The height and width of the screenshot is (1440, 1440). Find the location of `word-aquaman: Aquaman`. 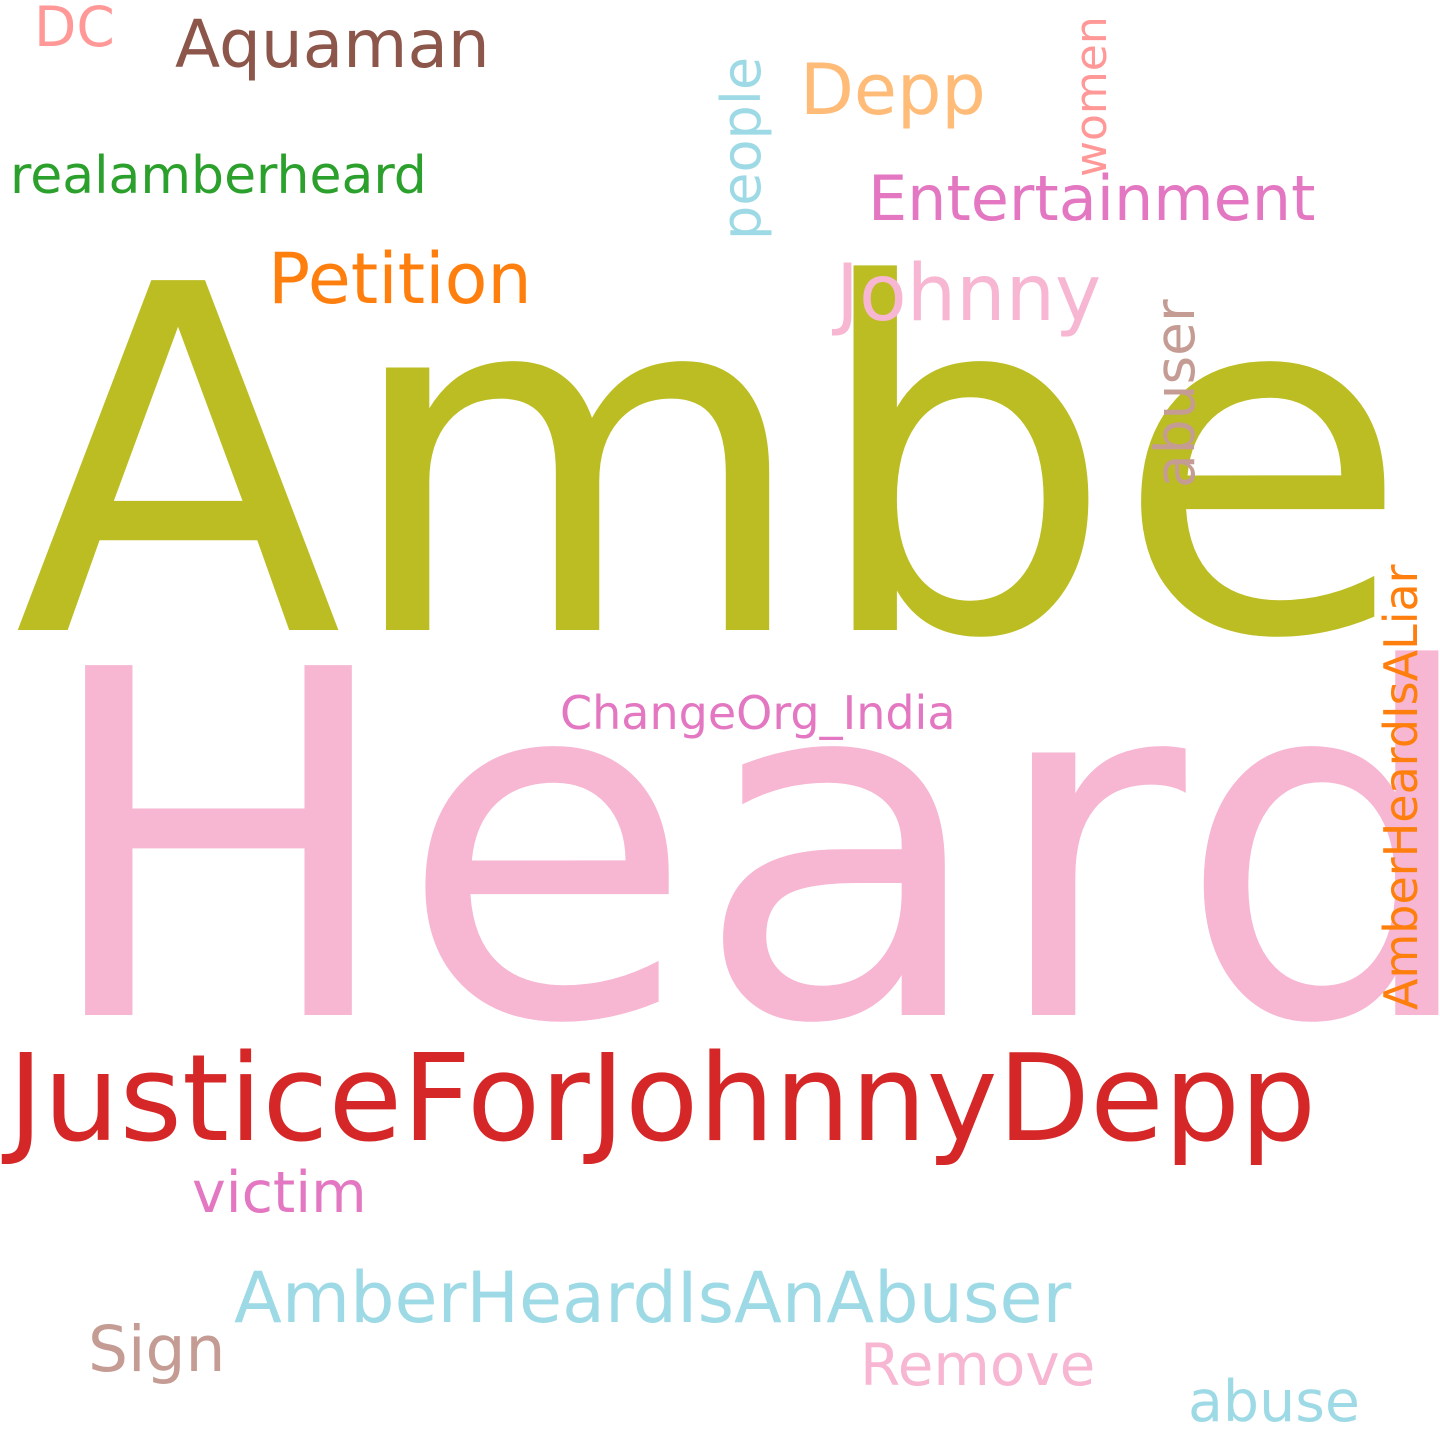

word-aquaman: Aquaman is located at coordinates (332, 44).